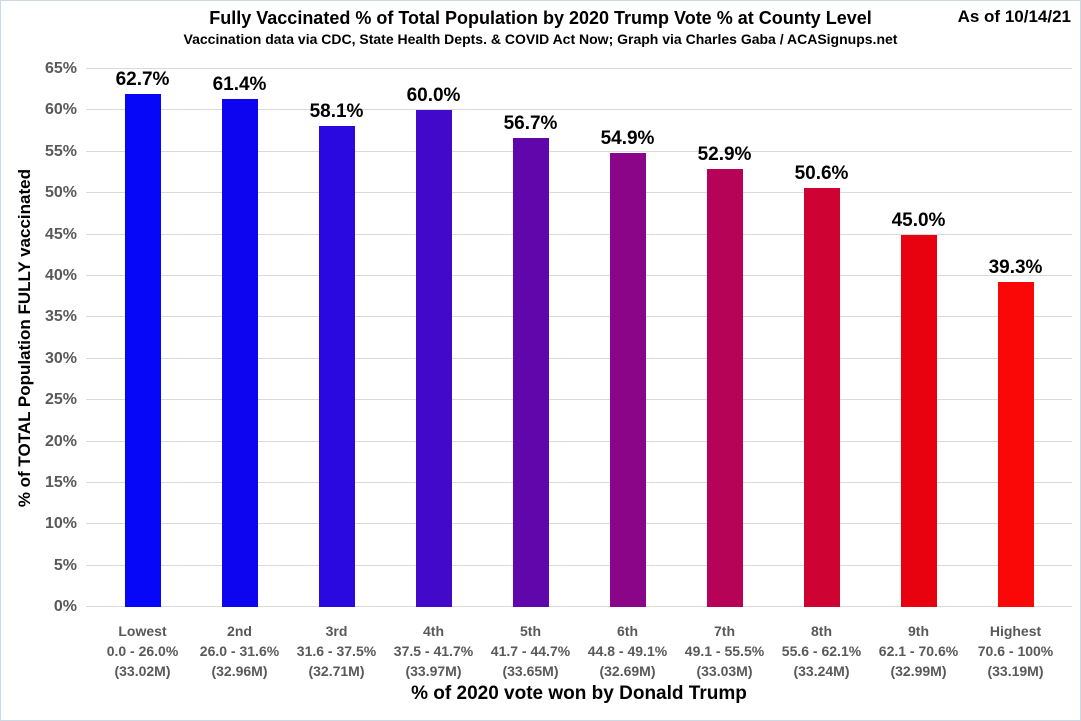 This screenshot has width=1081, height=721. I want to click on bar-slot: 58.1%, so click(336, 338).